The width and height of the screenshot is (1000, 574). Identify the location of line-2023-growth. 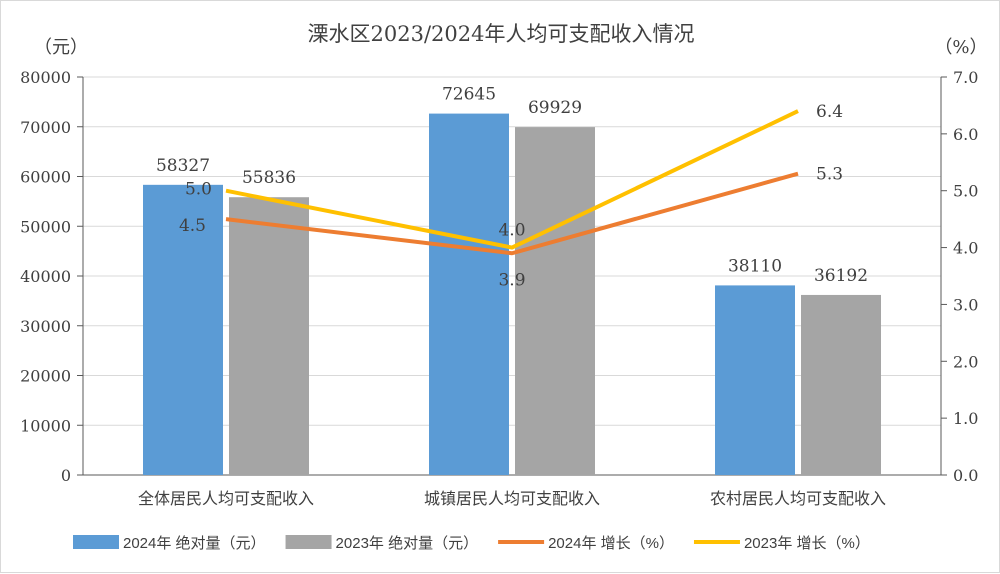
(512, 179).